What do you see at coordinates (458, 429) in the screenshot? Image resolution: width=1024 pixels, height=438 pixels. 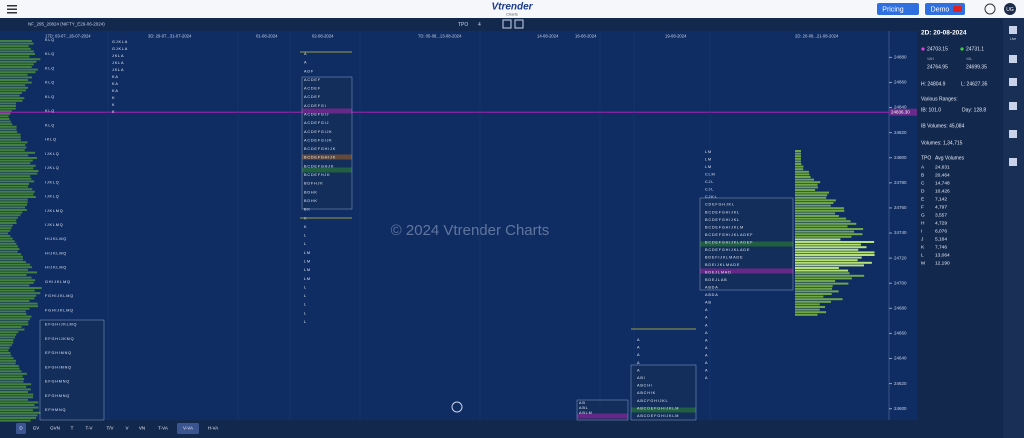 I see `bottom-bar` at bounding box center [458, 429].